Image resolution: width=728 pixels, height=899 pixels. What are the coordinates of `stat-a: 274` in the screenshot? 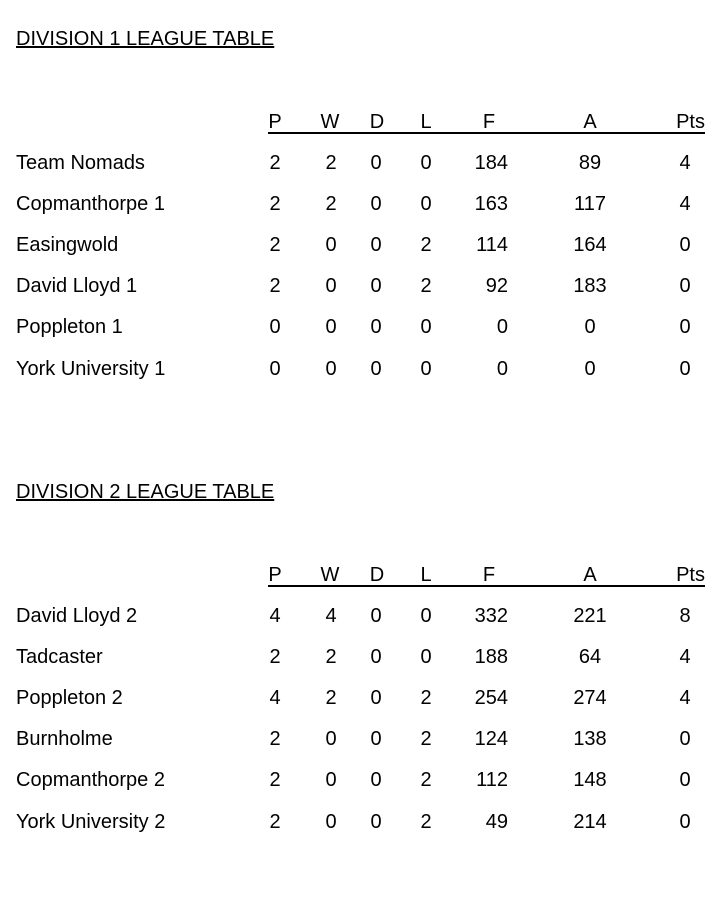 It's located at (590, 698).